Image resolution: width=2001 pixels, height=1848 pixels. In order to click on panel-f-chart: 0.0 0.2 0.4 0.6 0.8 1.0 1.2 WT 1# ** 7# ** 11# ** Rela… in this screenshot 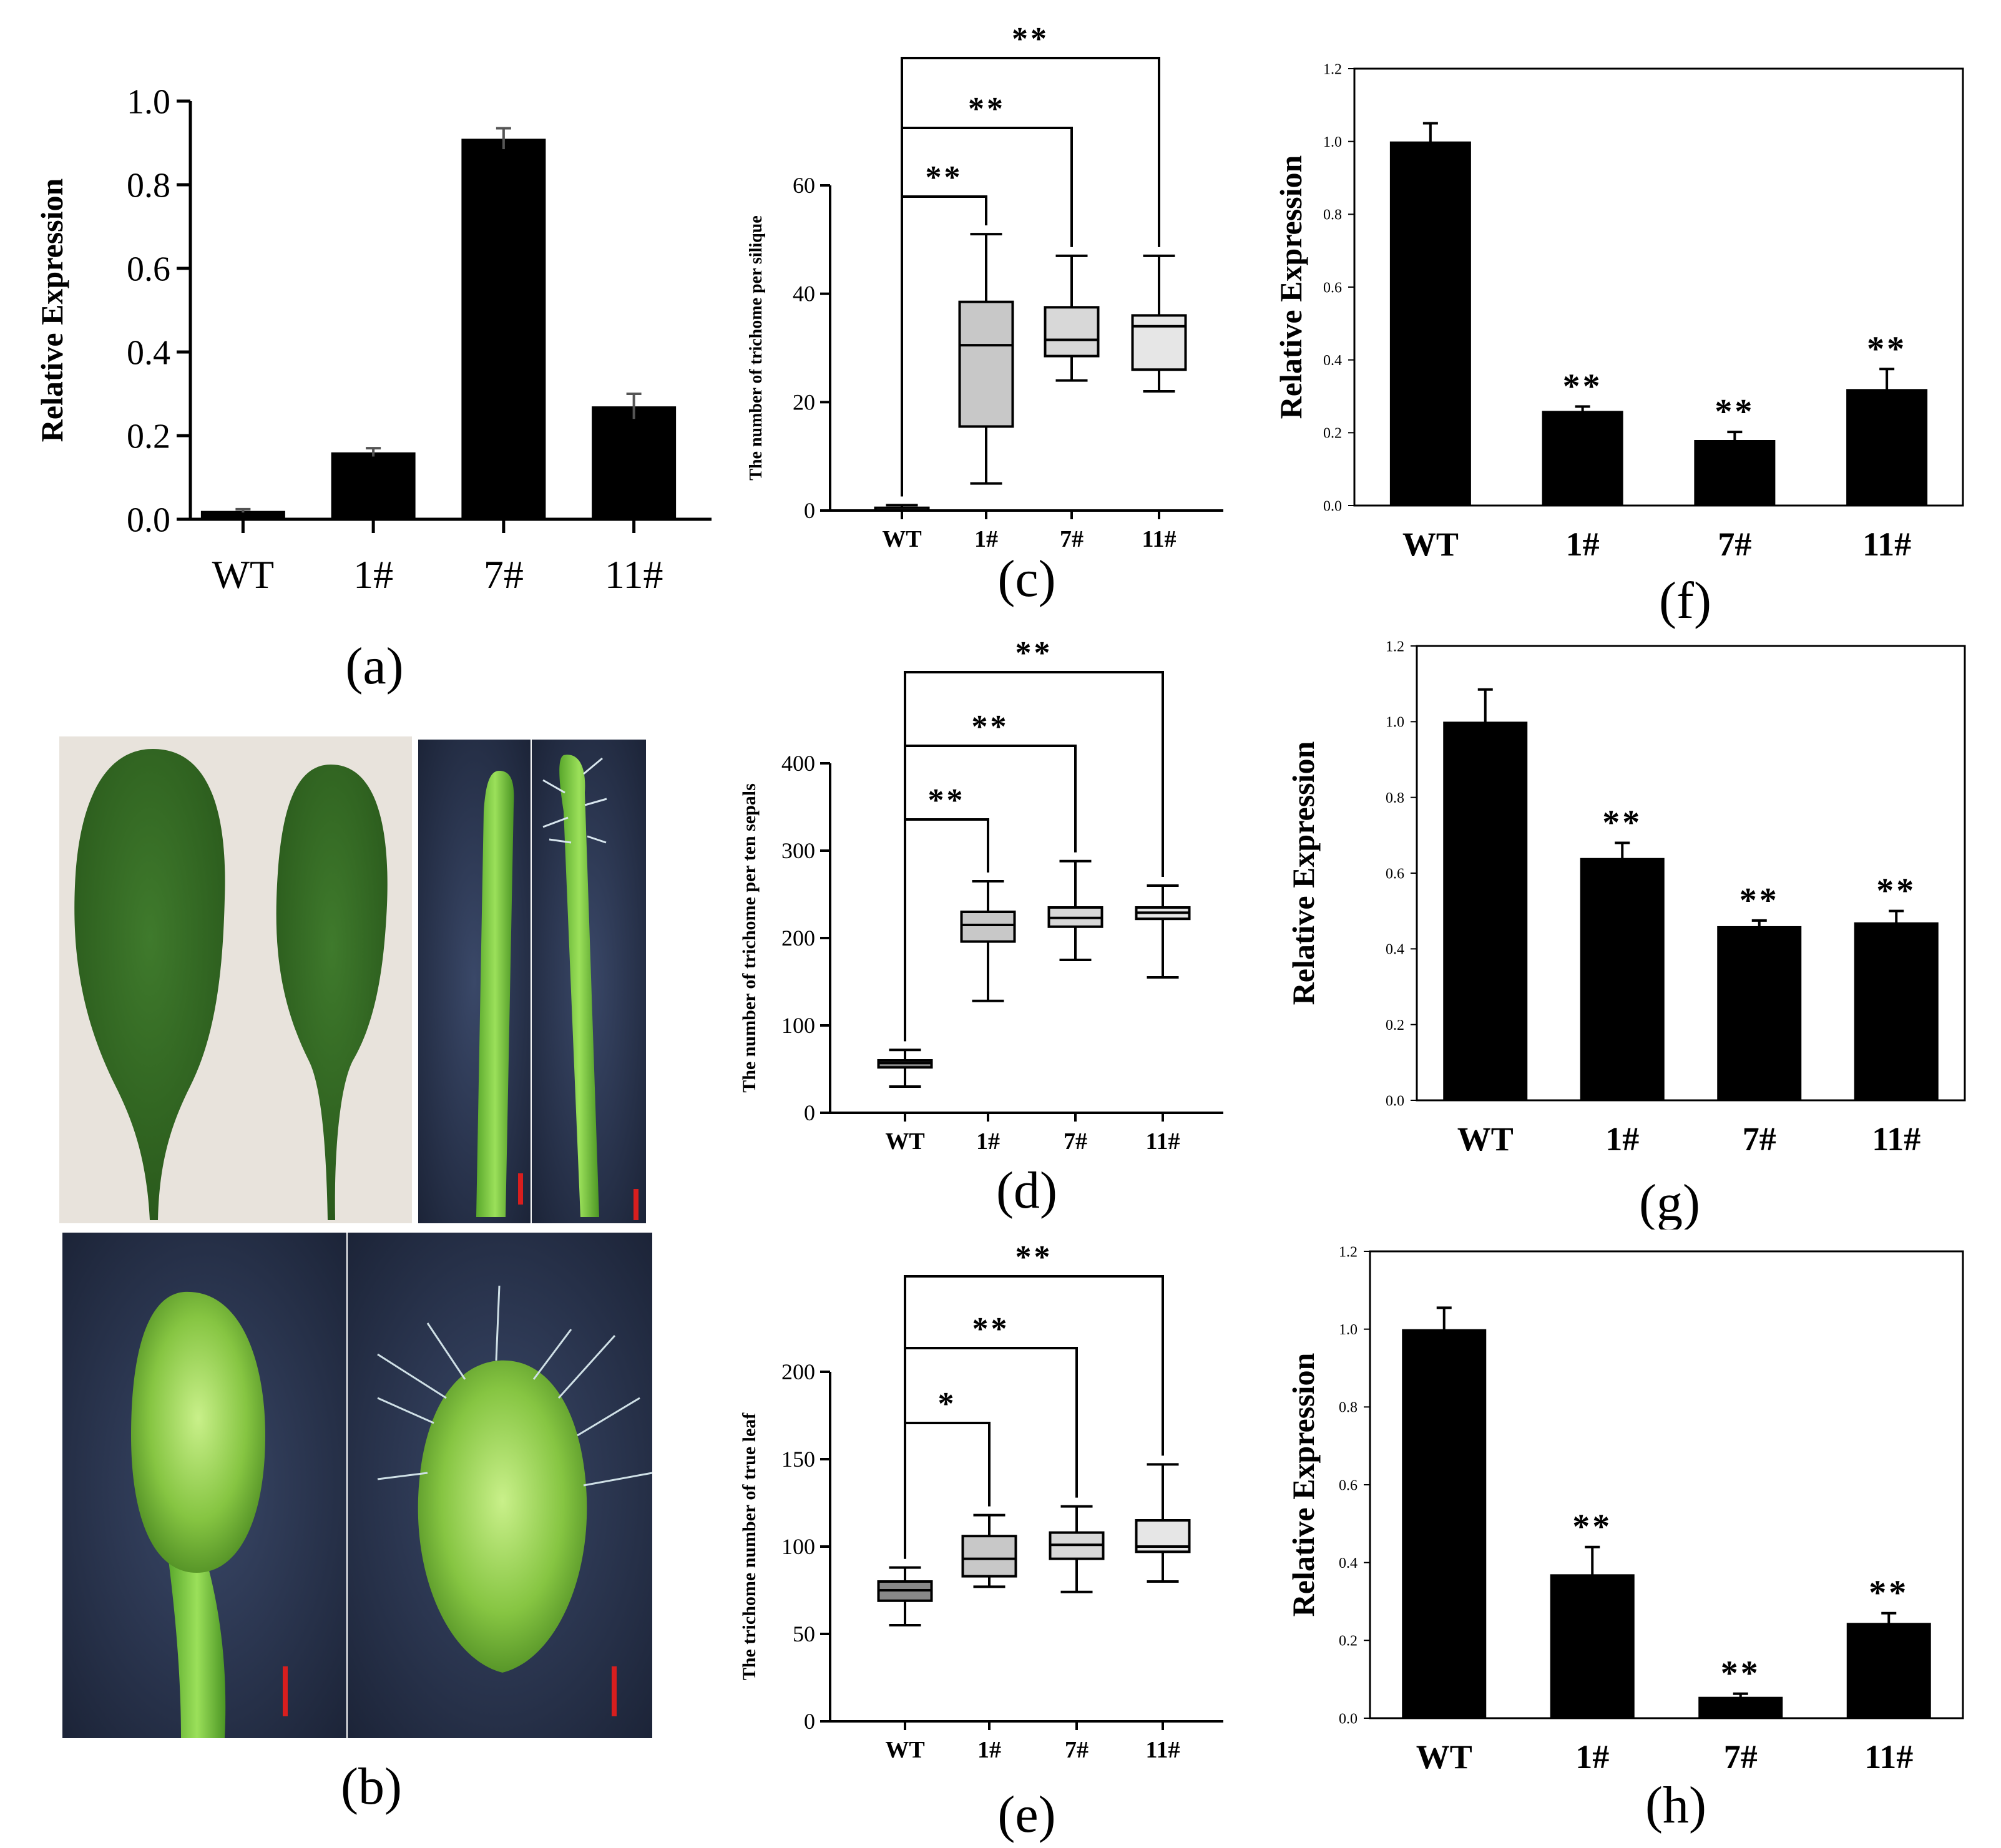, I will do `click(1619, 345)`.